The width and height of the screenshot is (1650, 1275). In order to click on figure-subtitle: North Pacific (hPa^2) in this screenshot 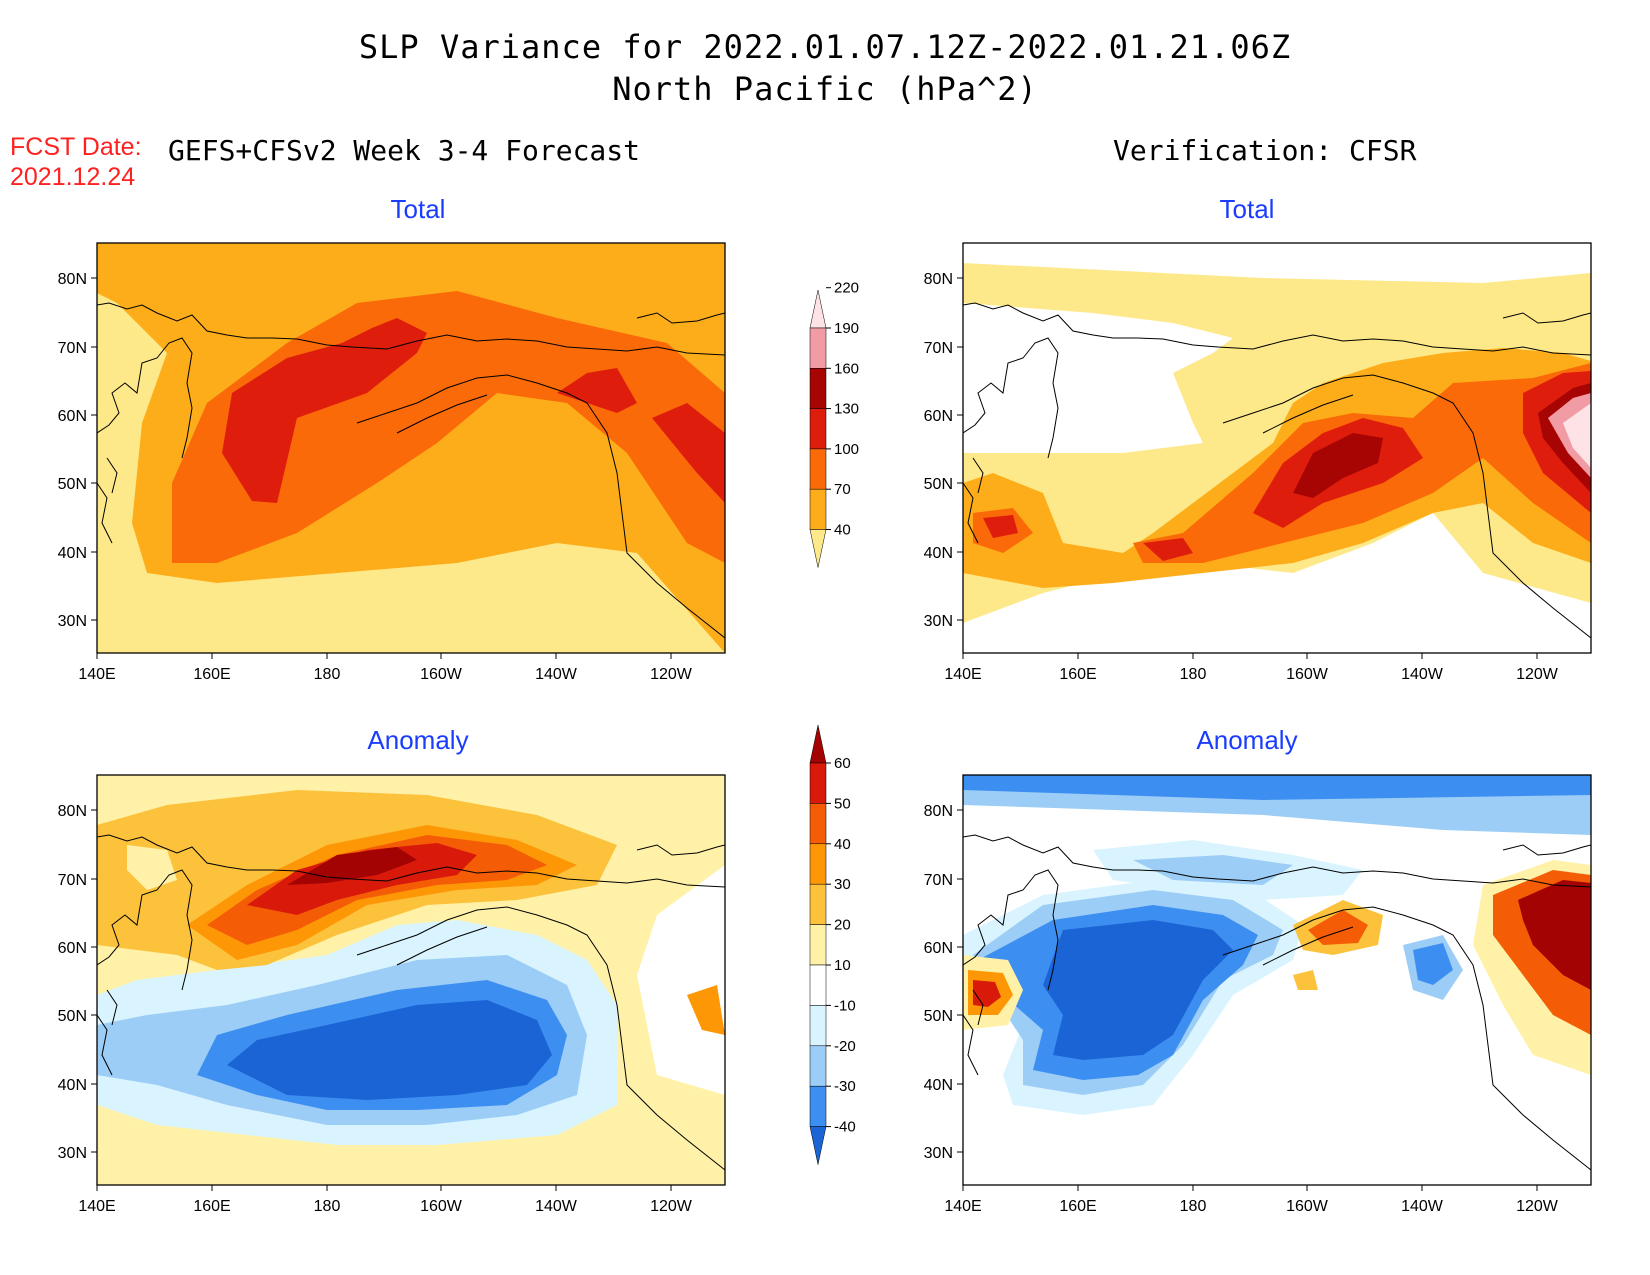, I will do `click(825, 89)`.